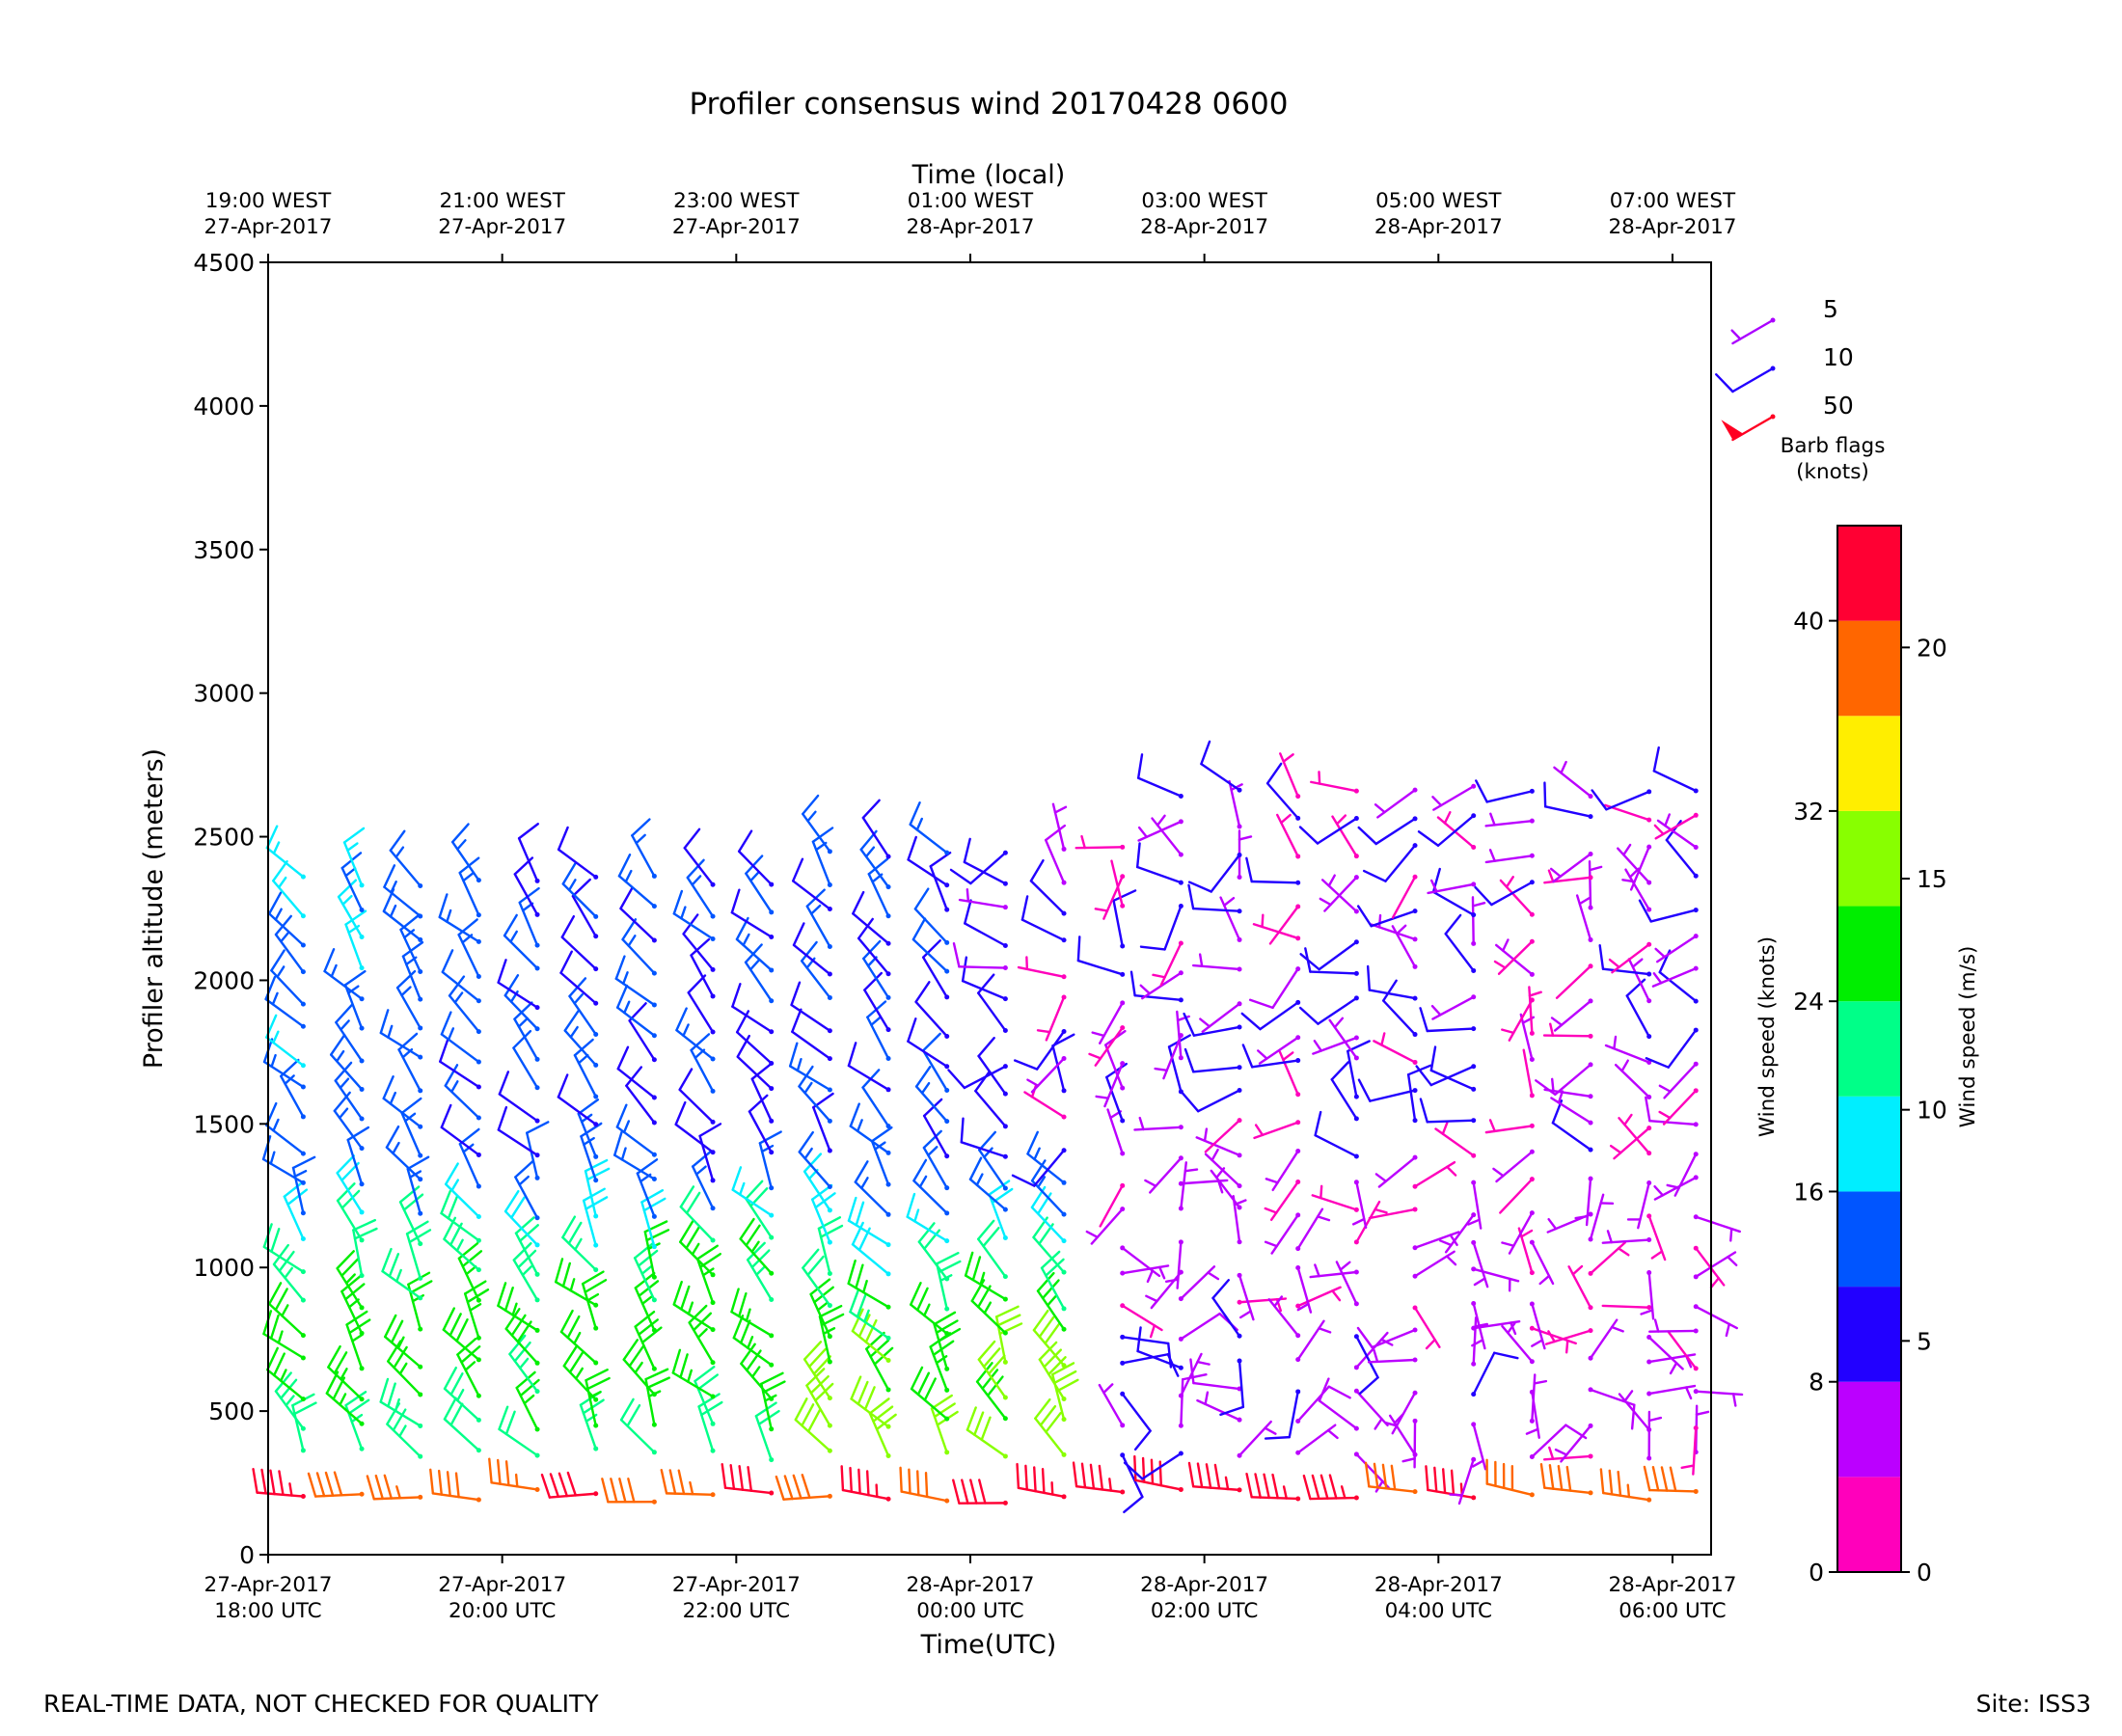 The image size is (2122, 1736). I want to click on top-tick-time: 03:00 WEST, so click(1204, 201).